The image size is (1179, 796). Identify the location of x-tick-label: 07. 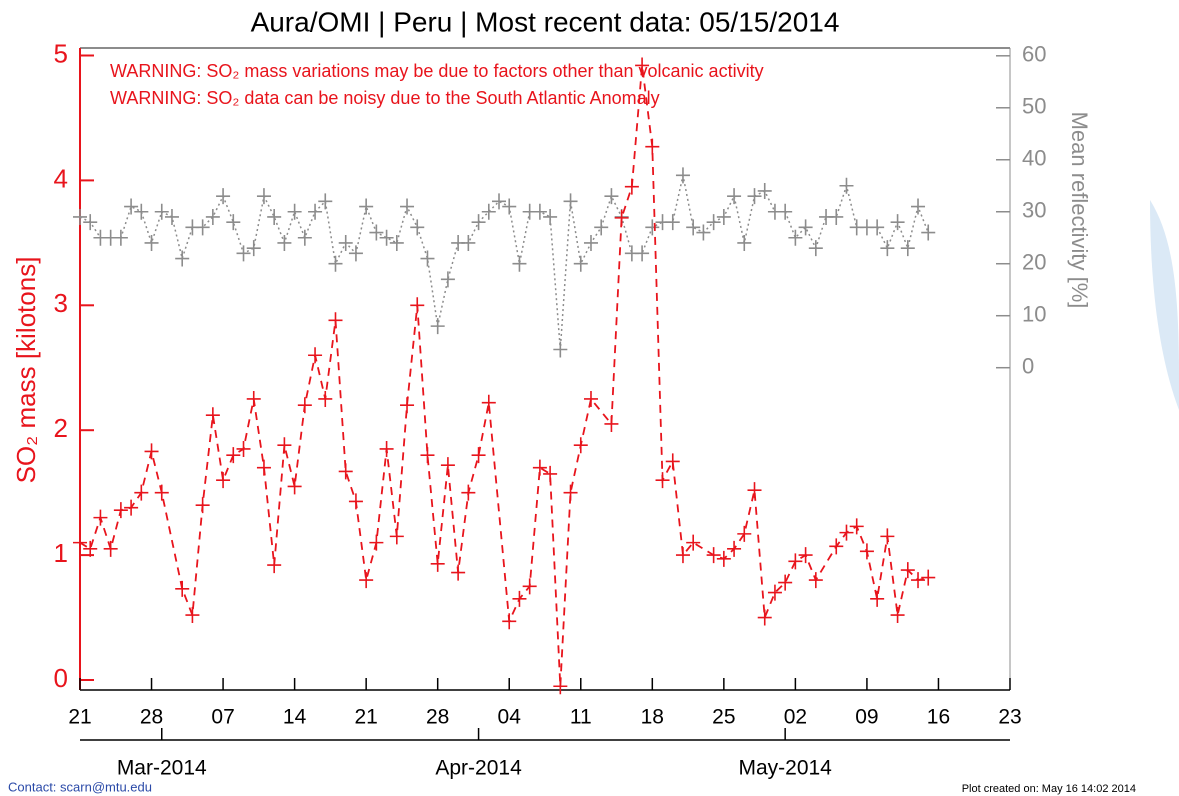
(222, 717).